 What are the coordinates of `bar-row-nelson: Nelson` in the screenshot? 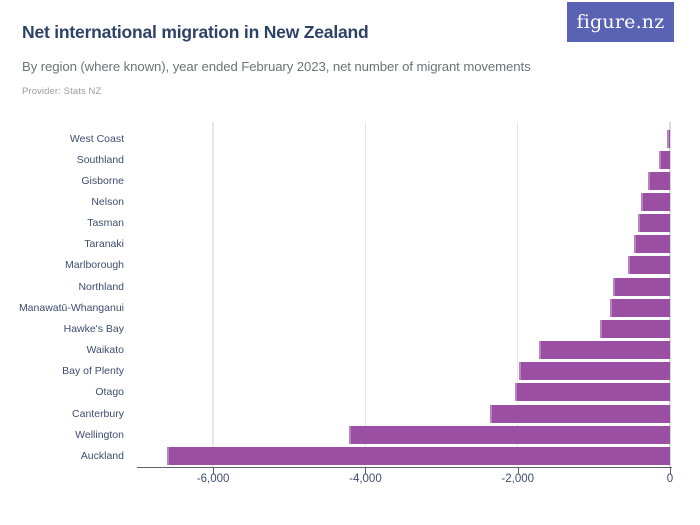 It's located at (350, 201).